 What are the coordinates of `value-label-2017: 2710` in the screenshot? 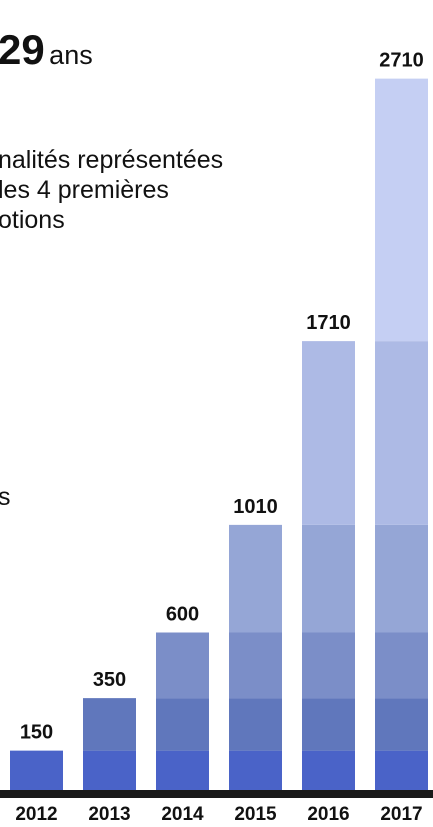 It's located at (401, 61).